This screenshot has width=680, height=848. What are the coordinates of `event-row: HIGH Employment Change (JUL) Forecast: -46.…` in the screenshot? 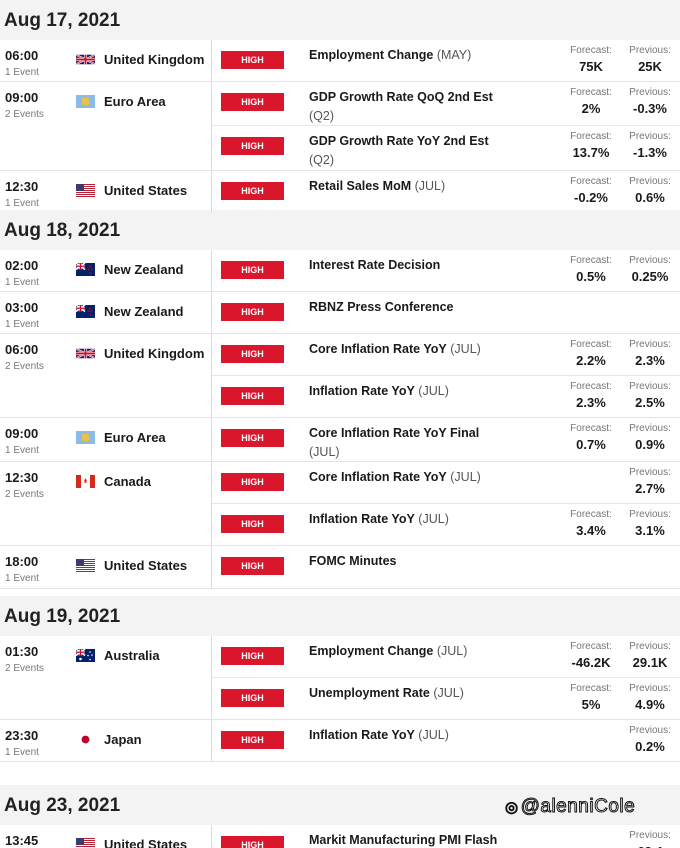 It's located at (446, 657).